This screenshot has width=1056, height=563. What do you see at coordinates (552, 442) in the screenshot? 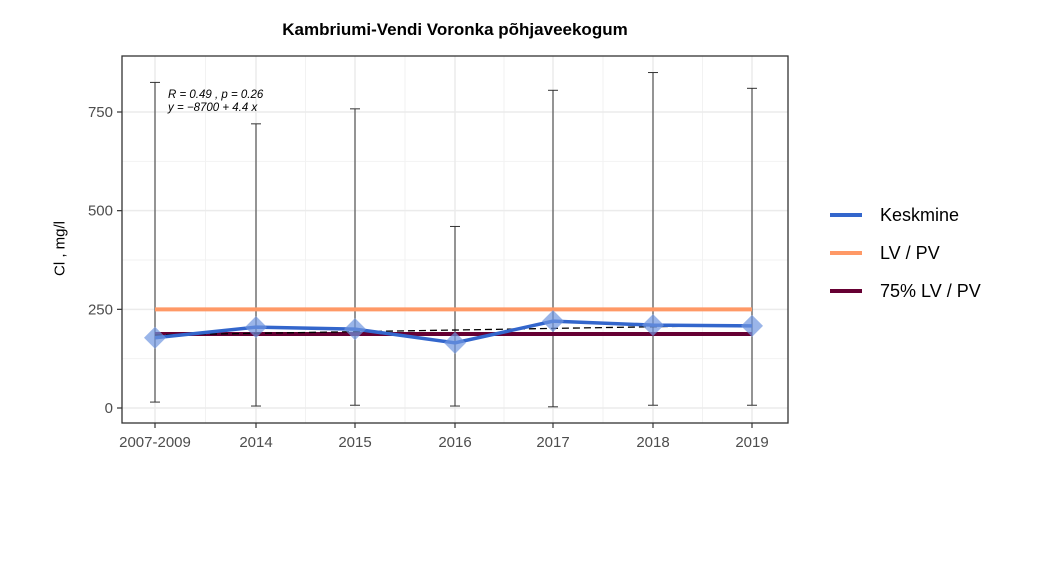
I see `x-tick-label: 2017` at bounding box center [552, 442].